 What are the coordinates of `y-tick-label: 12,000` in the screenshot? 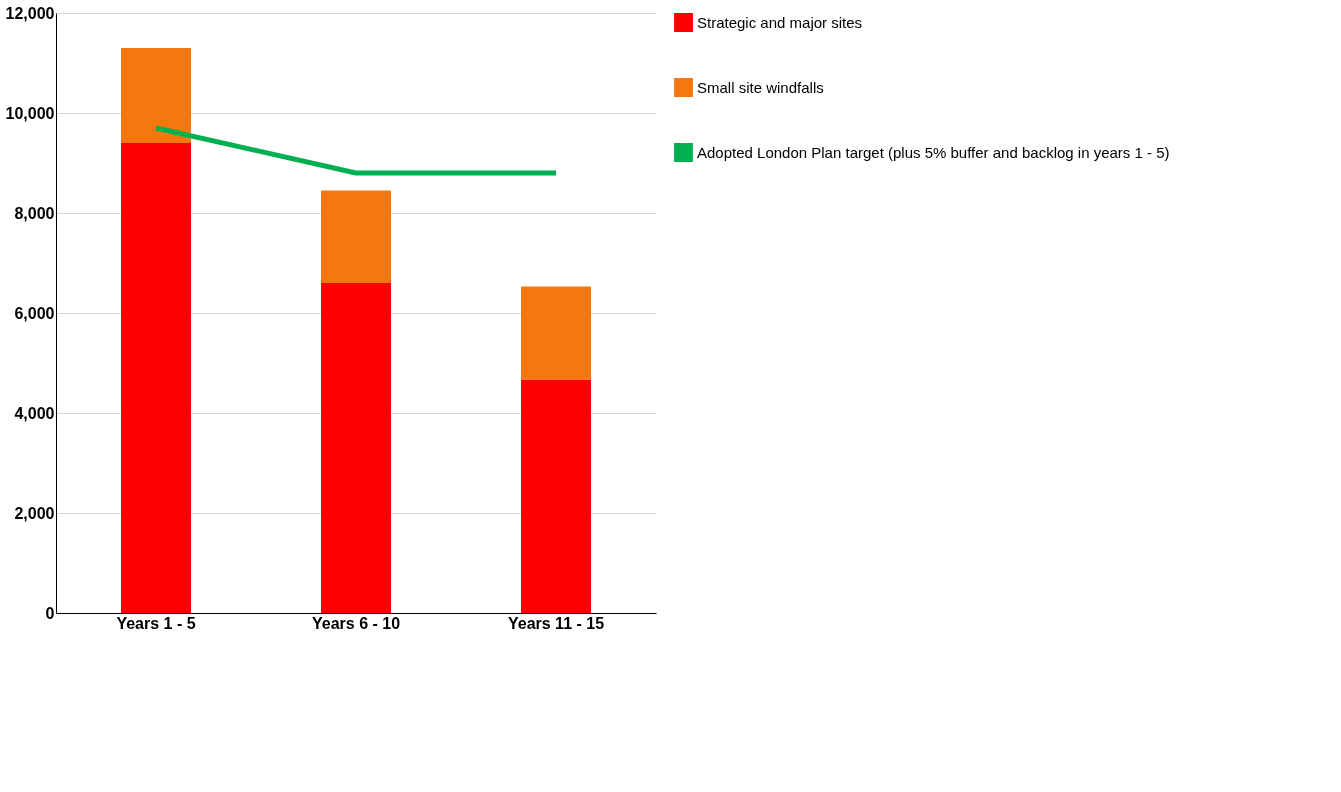 It's located at (30, 13).